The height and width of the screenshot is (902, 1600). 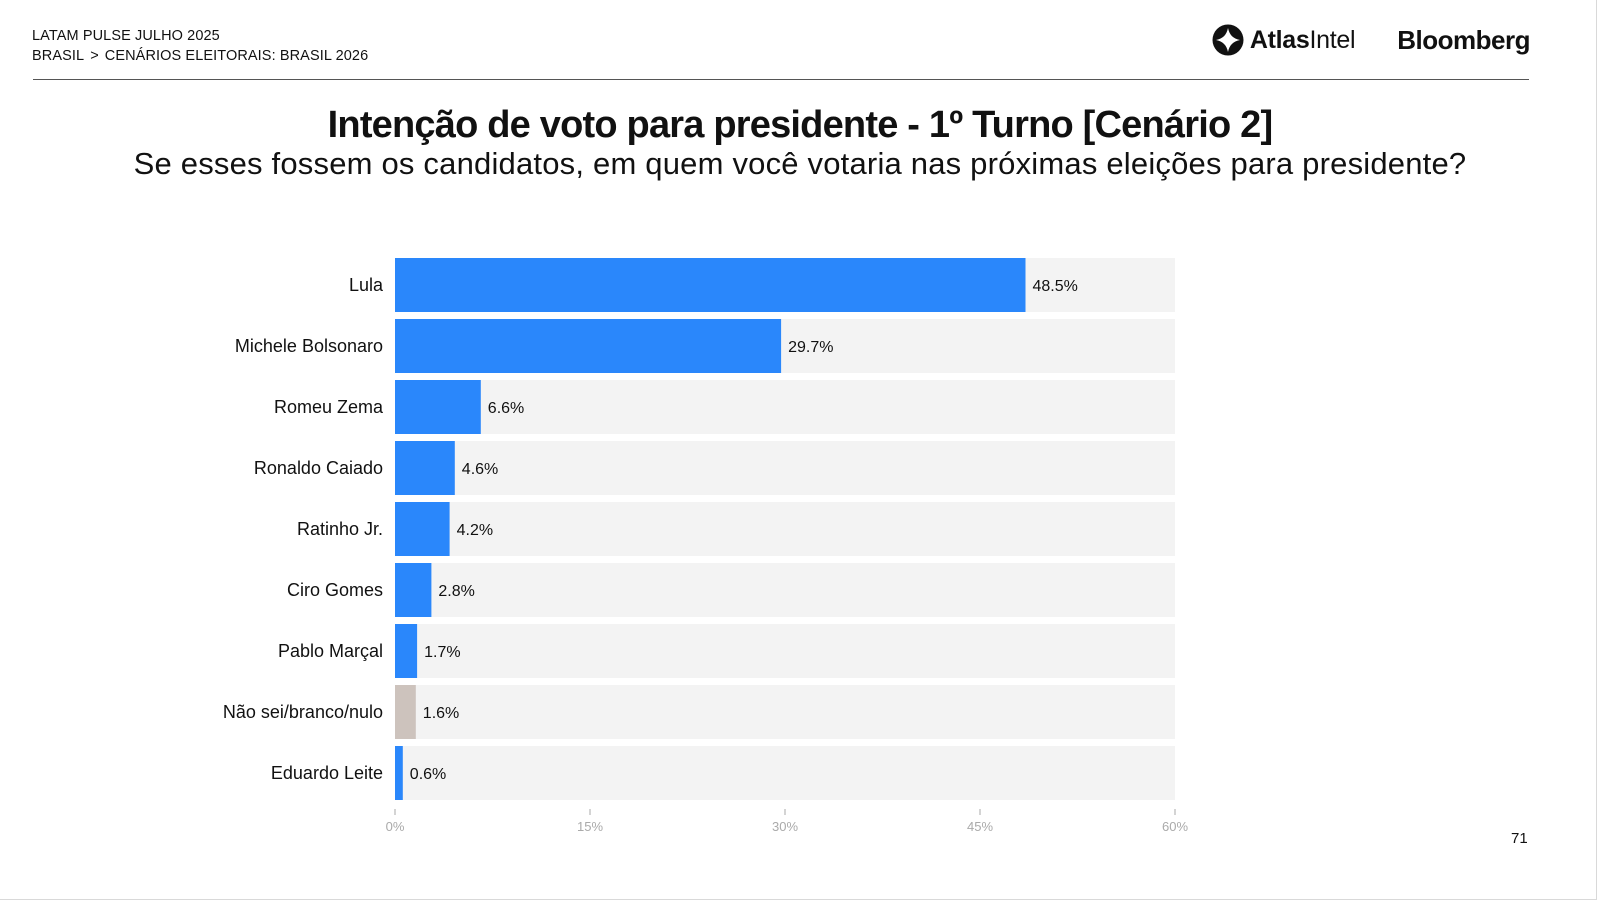 I want to click on x-tick-label: 15%, so click(x=590, y=826).